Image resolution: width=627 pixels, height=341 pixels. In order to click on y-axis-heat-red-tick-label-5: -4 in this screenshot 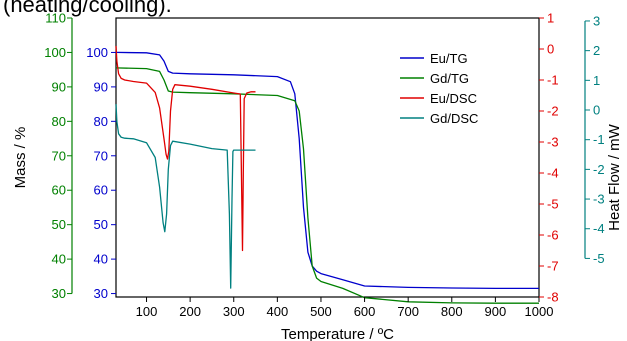, I will do `click(553, 173)`.